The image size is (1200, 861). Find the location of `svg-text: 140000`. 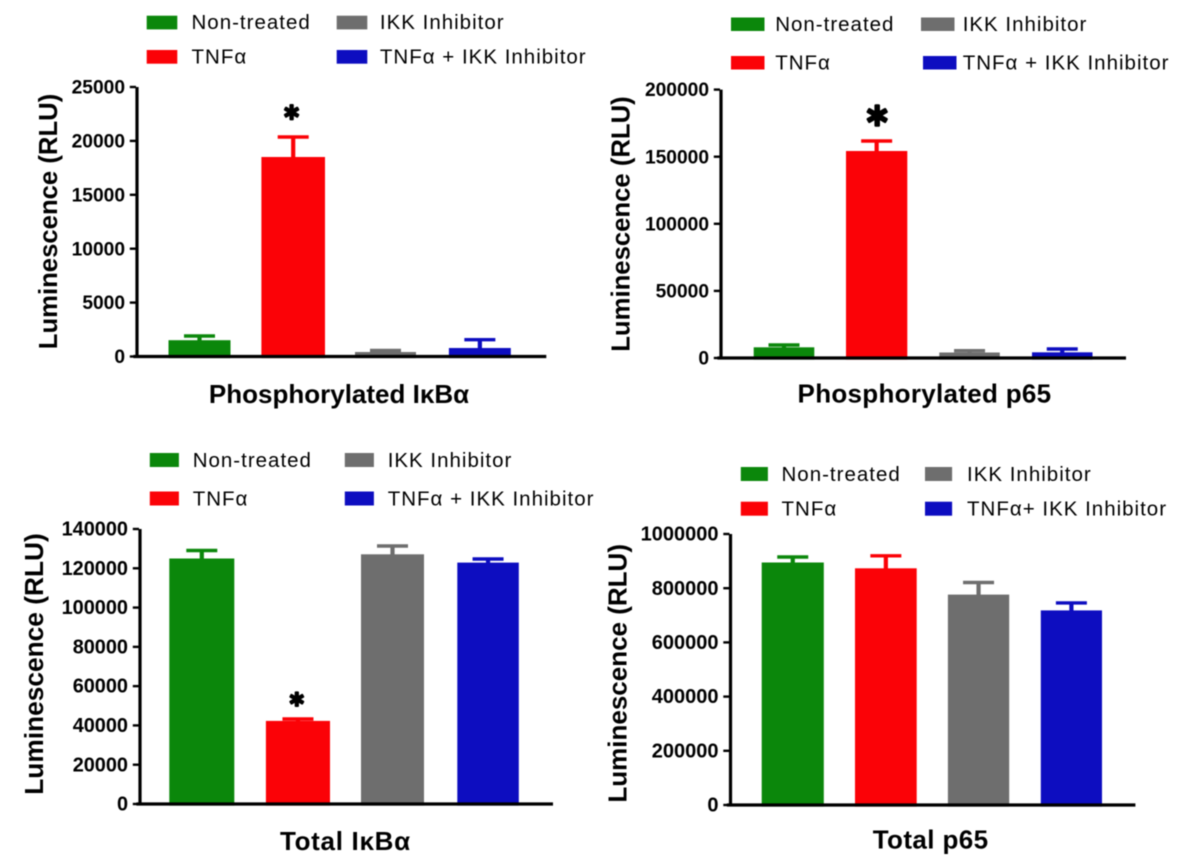

svg-text: 140000 is located at coordinates (95, 530).